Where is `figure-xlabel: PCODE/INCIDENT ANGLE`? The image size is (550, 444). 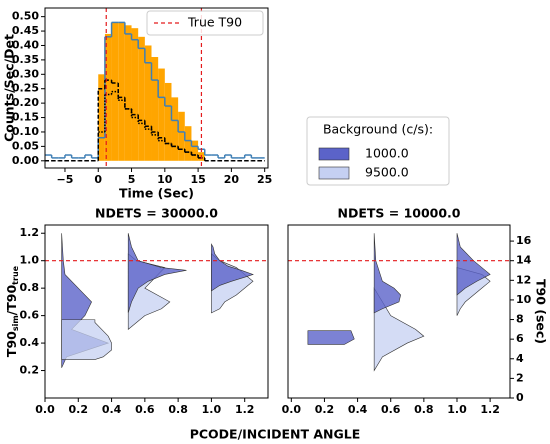 figure-xlabel: PCODE/INCIDENT ANGLE is located at coordinates (275, 434).